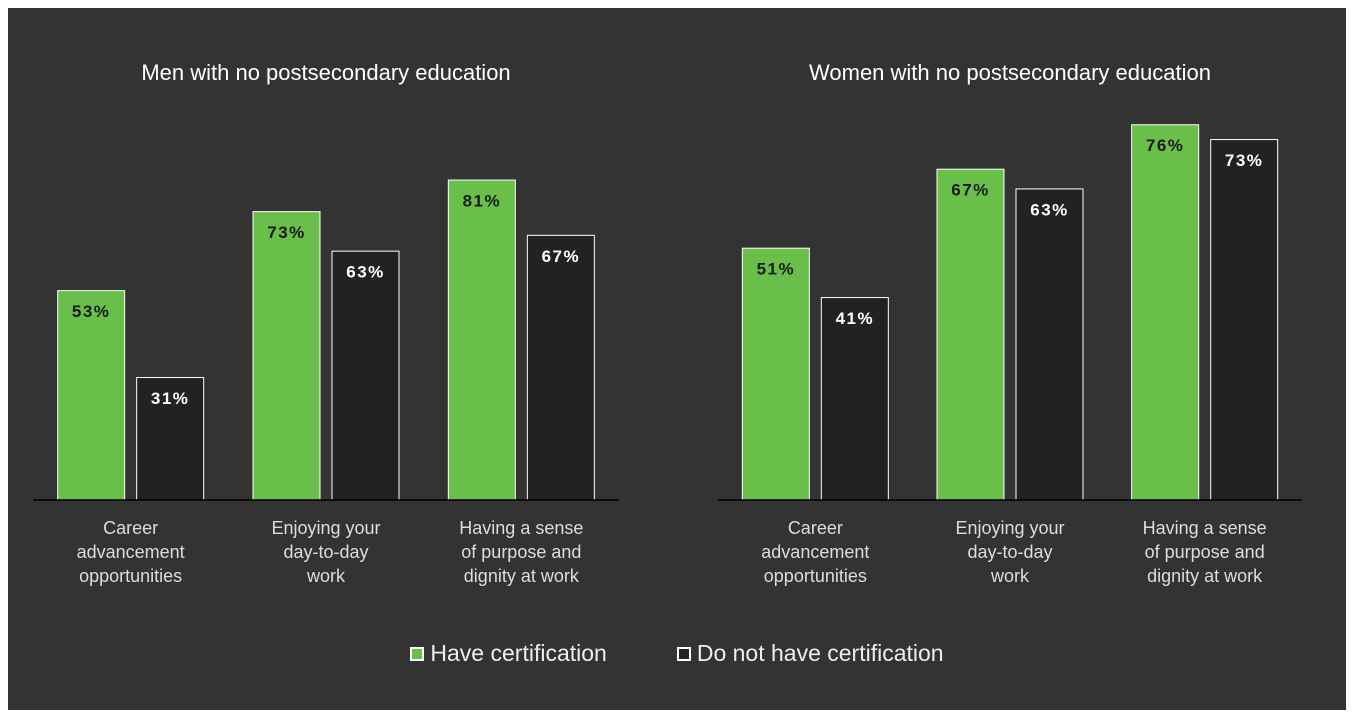  I want to click on legend-label: Do not have certification, so click(820, 653).